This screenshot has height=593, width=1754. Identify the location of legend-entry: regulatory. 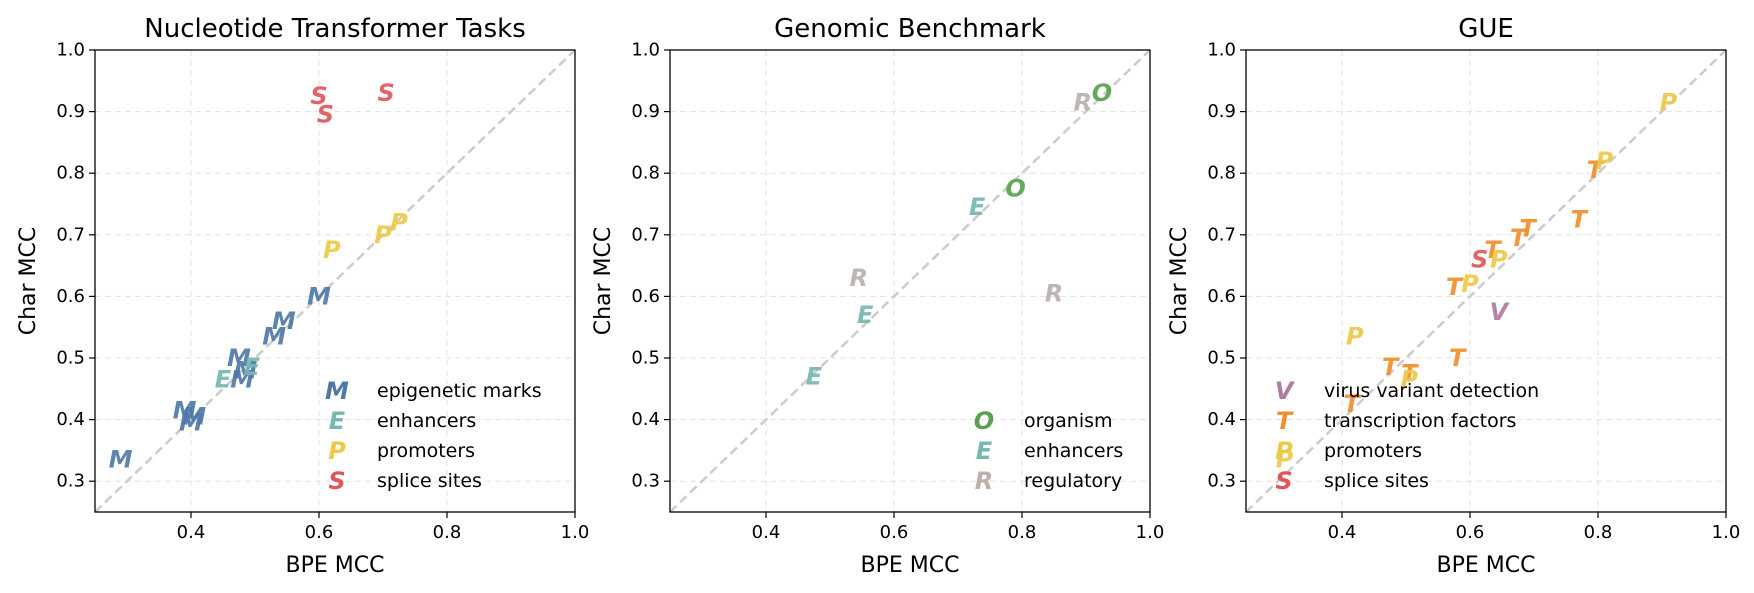
(1073, 481).